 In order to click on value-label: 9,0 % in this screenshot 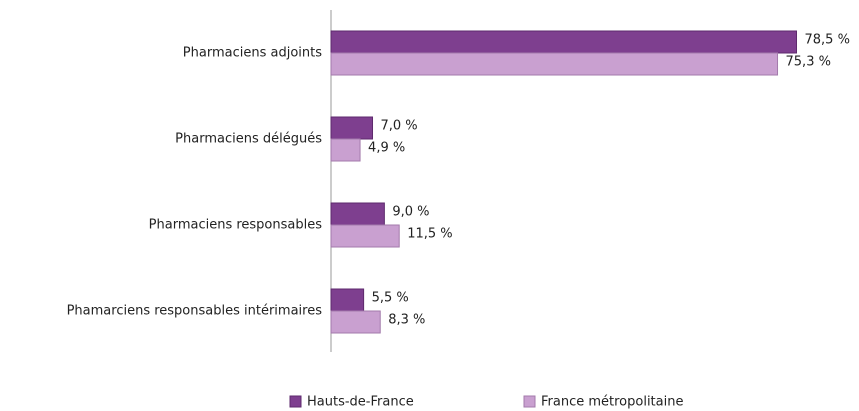, I will do `click(410, 212)`.